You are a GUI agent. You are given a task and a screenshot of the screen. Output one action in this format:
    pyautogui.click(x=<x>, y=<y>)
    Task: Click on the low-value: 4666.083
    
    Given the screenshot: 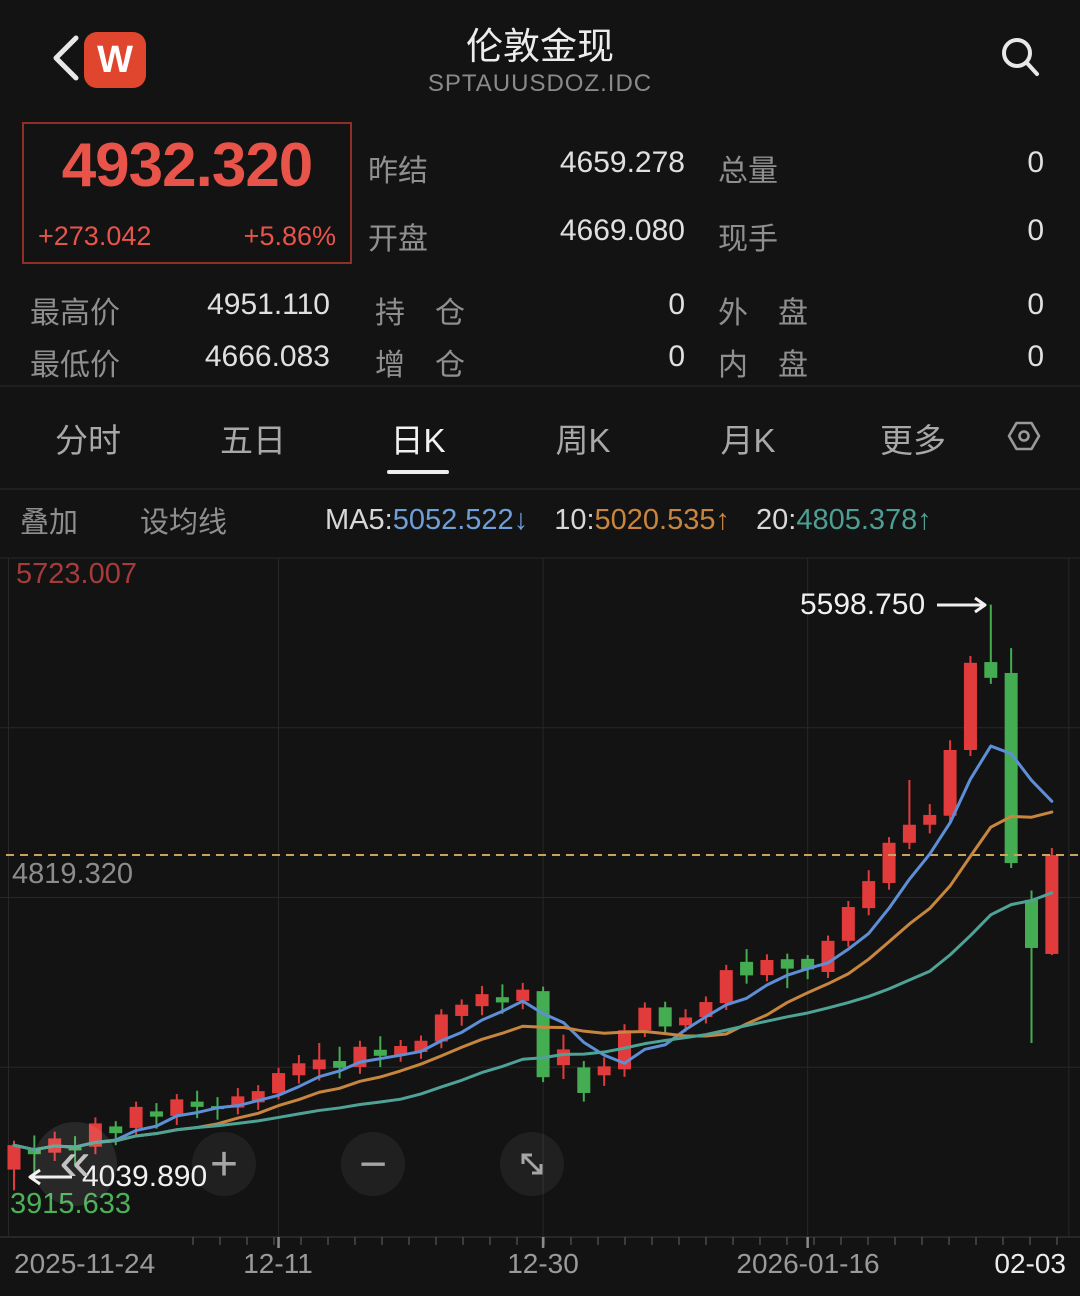 What is the action you would take?
    pyautogui.click(x=267, y=356)
    